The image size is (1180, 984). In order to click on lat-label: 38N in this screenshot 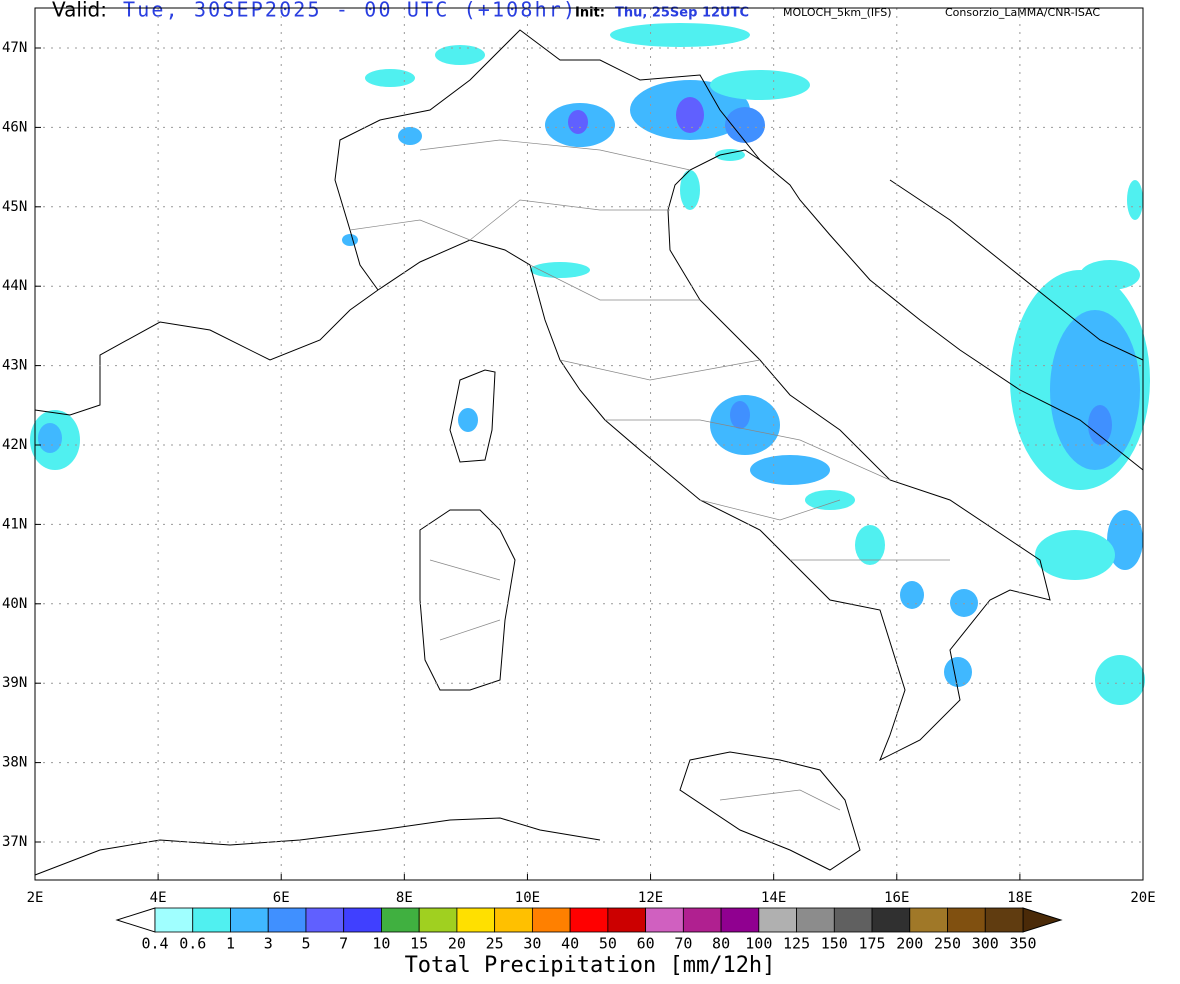, I will do `click(14, 763)`.